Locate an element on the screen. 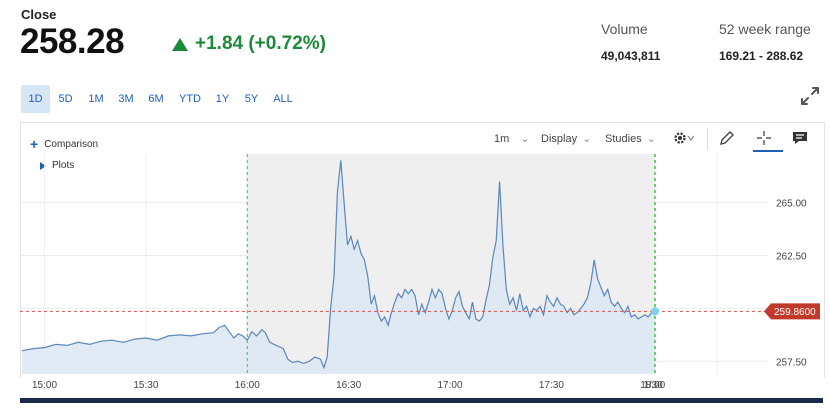 This screenshot has width=830, height=412. studies-dropdown: Studies ⌄ is located at coordinates (630, 138).